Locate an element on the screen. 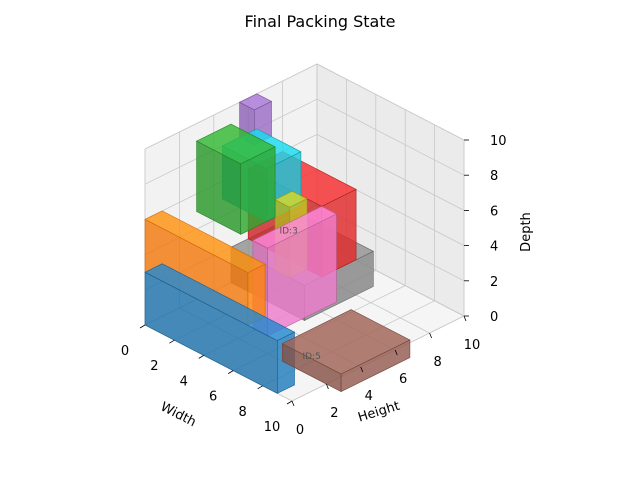  x-tick-label: 0 is located at coordinates (125, 351).